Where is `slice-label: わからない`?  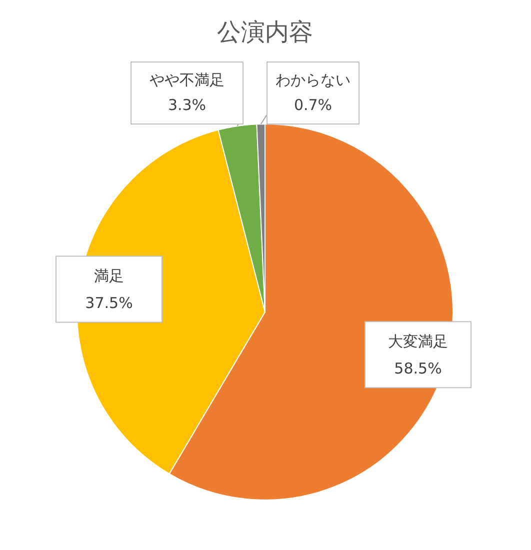
slice-label: わからない is located at coordinates (313, 80).